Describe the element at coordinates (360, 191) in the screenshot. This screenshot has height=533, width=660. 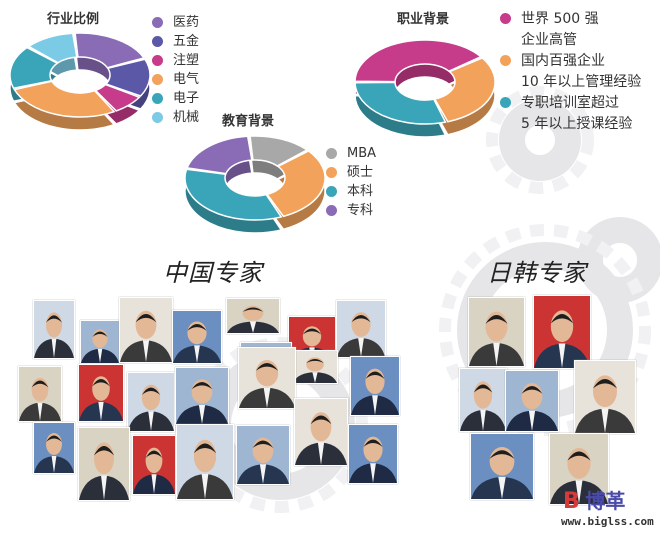
I see `legend-label: 本科` at that location.